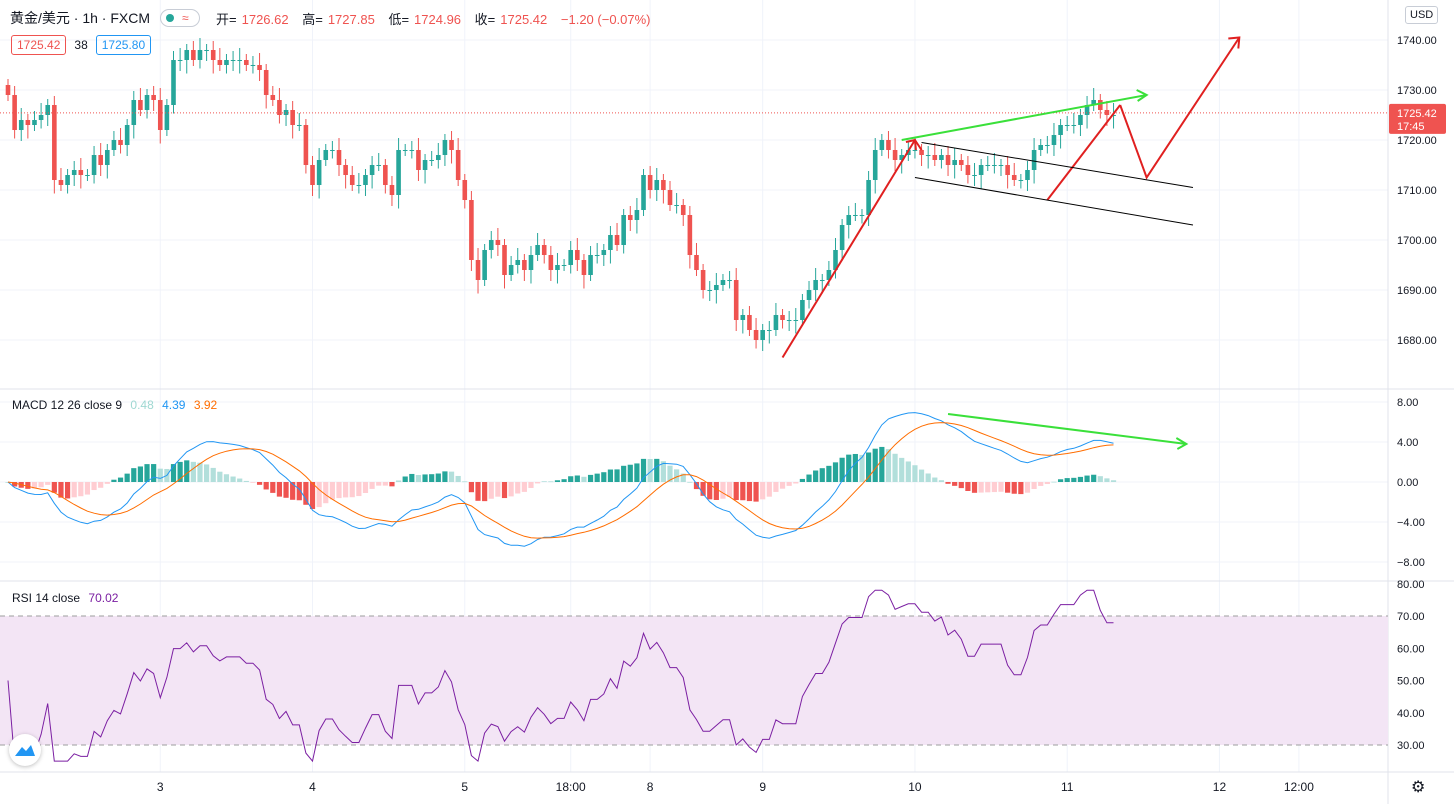 Image resolution: width=1454 pixels, height=804 pixels. Describe the element at coordinates (351, 19) in the screenshot. I see `high-value: 1727.85` at that location.